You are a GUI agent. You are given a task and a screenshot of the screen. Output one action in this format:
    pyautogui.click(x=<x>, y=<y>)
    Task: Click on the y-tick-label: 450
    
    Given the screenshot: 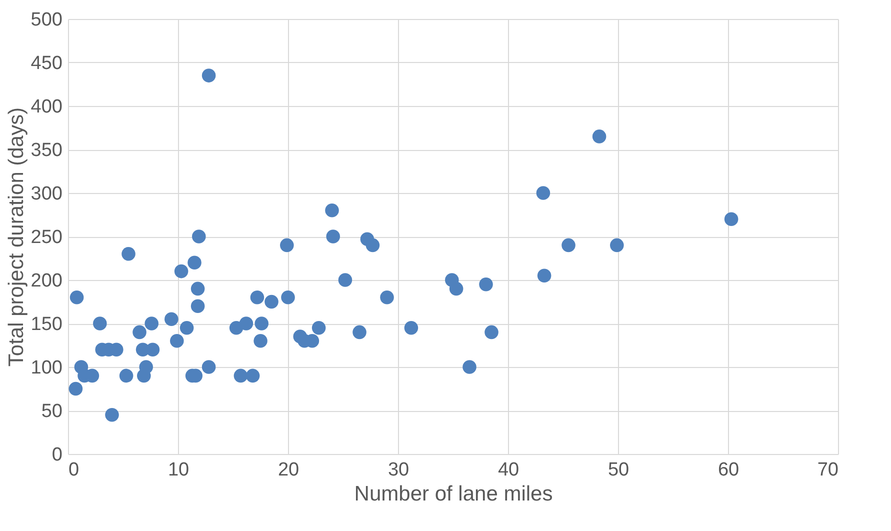 What is the action you would take?
    pyautogui.click(x=46, y=63)
    